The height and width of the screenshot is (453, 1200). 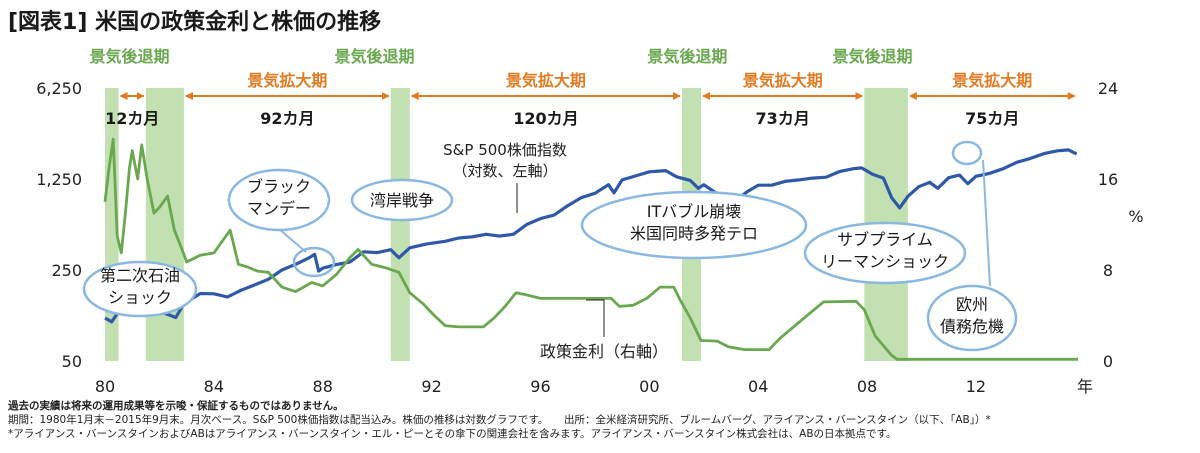 I want to click on x-tick-label: 04, so click(x=758, y=386).